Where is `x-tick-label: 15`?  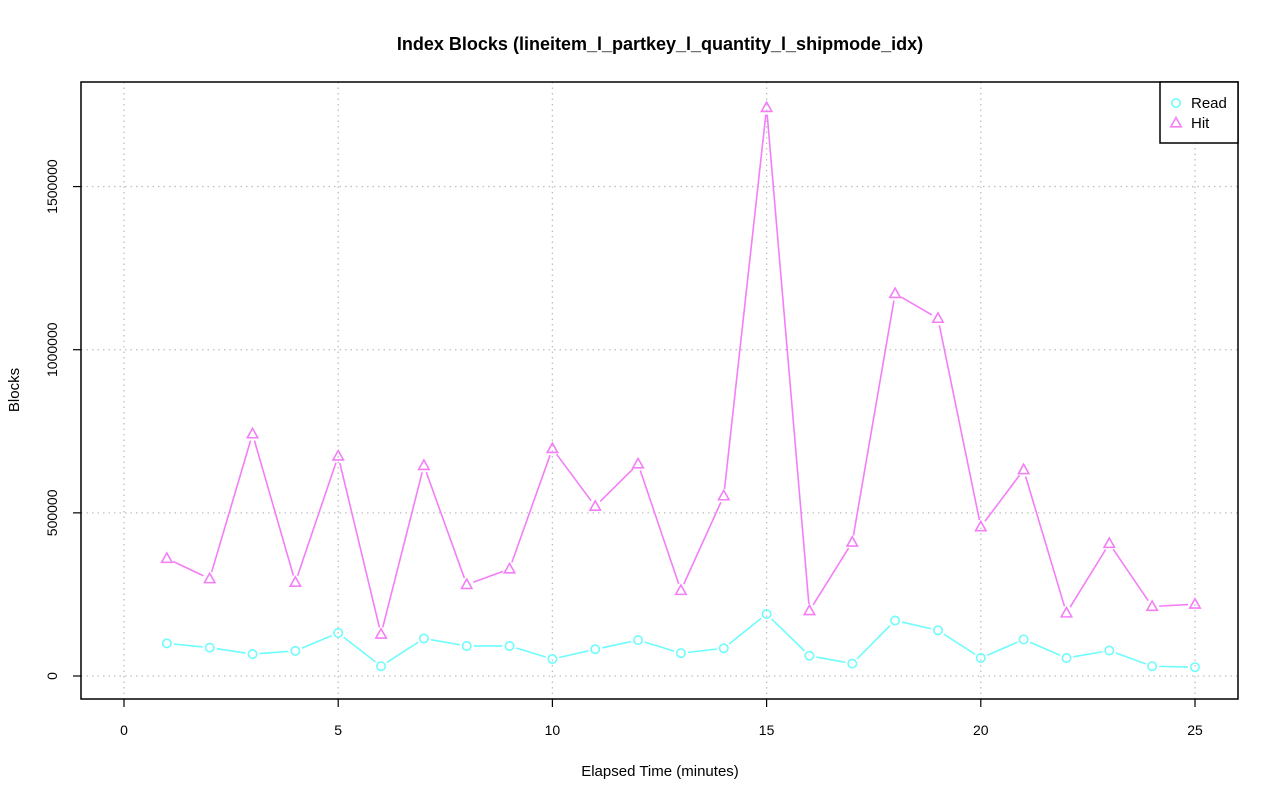
x-tick-label: 15 is located at coordinates (767, 730).